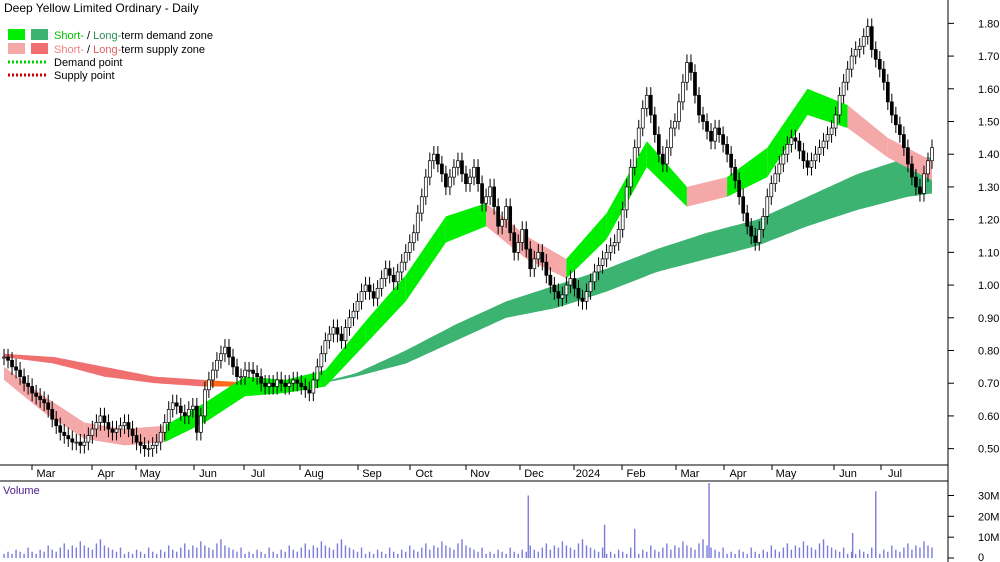 The width and height of the screenshot is (1000, 562). What do you see at coordinates (988, 90) in the screenshot?
I see `price-y-tick-label: 1.60` at bounding box center [988, 90].